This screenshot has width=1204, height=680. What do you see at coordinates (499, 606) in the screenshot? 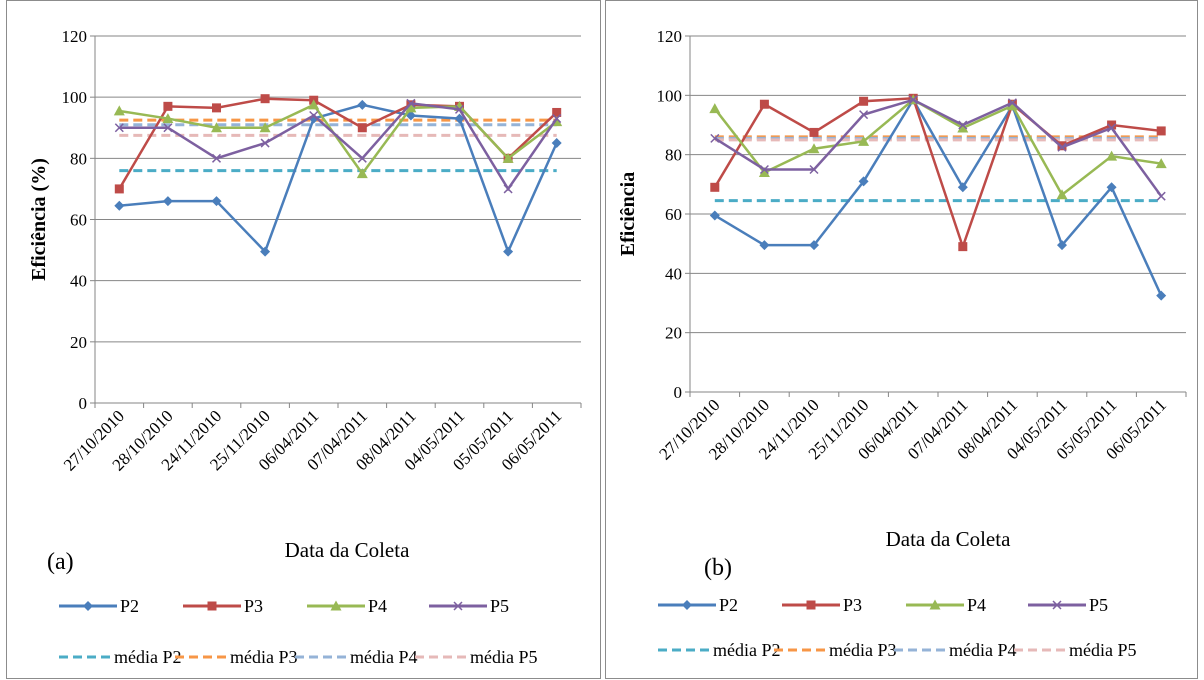
I see `legend-label: P5` at bounding box center [499, 606].